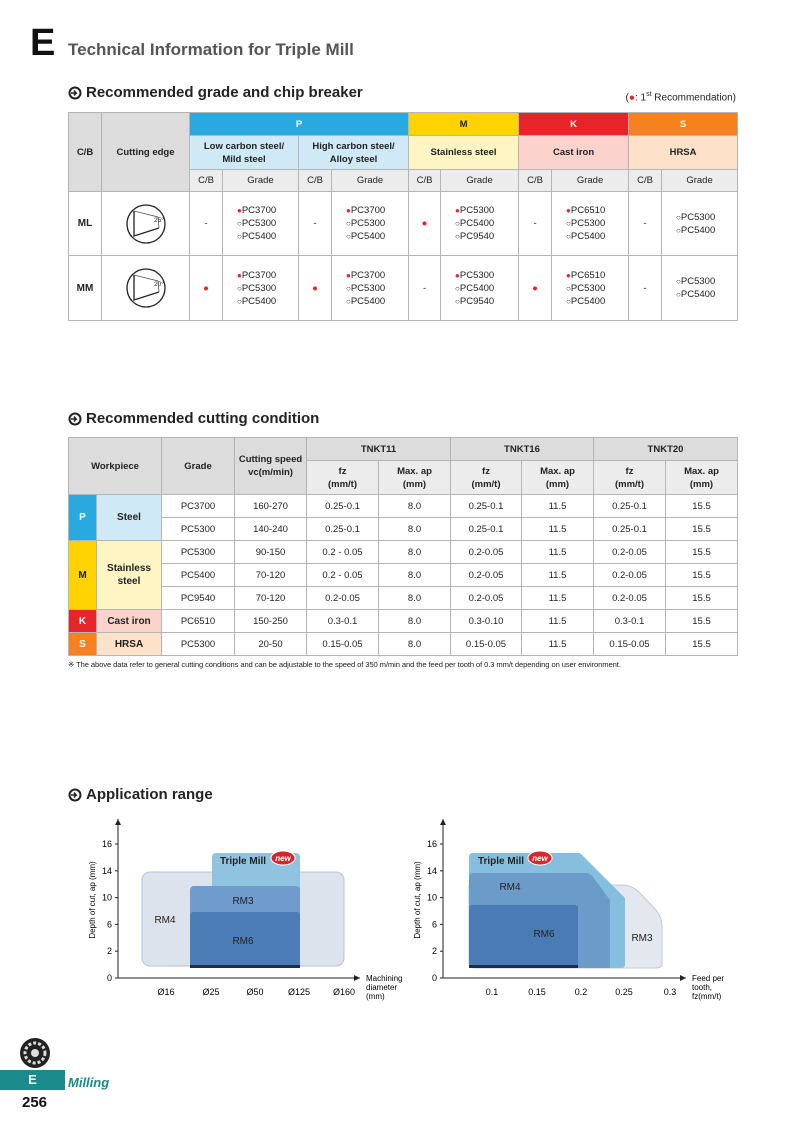  I want to click on cell-line: Cast iron, so click(573, 152).